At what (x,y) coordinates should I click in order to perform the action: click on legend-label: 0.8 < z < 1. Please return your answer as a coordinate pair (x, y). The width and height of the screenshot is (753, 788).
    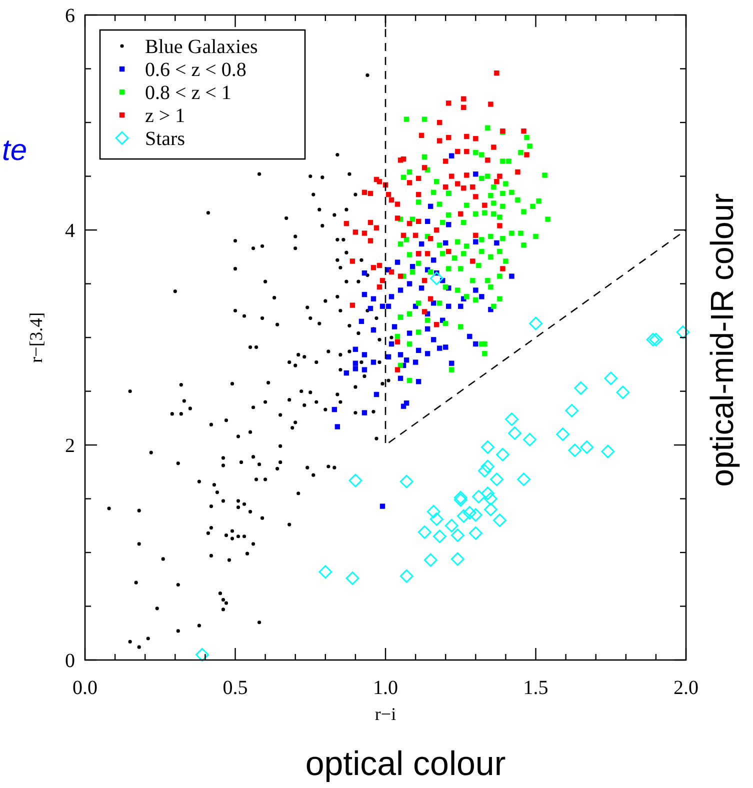
    Looking at the image, I should click on (188, 93).